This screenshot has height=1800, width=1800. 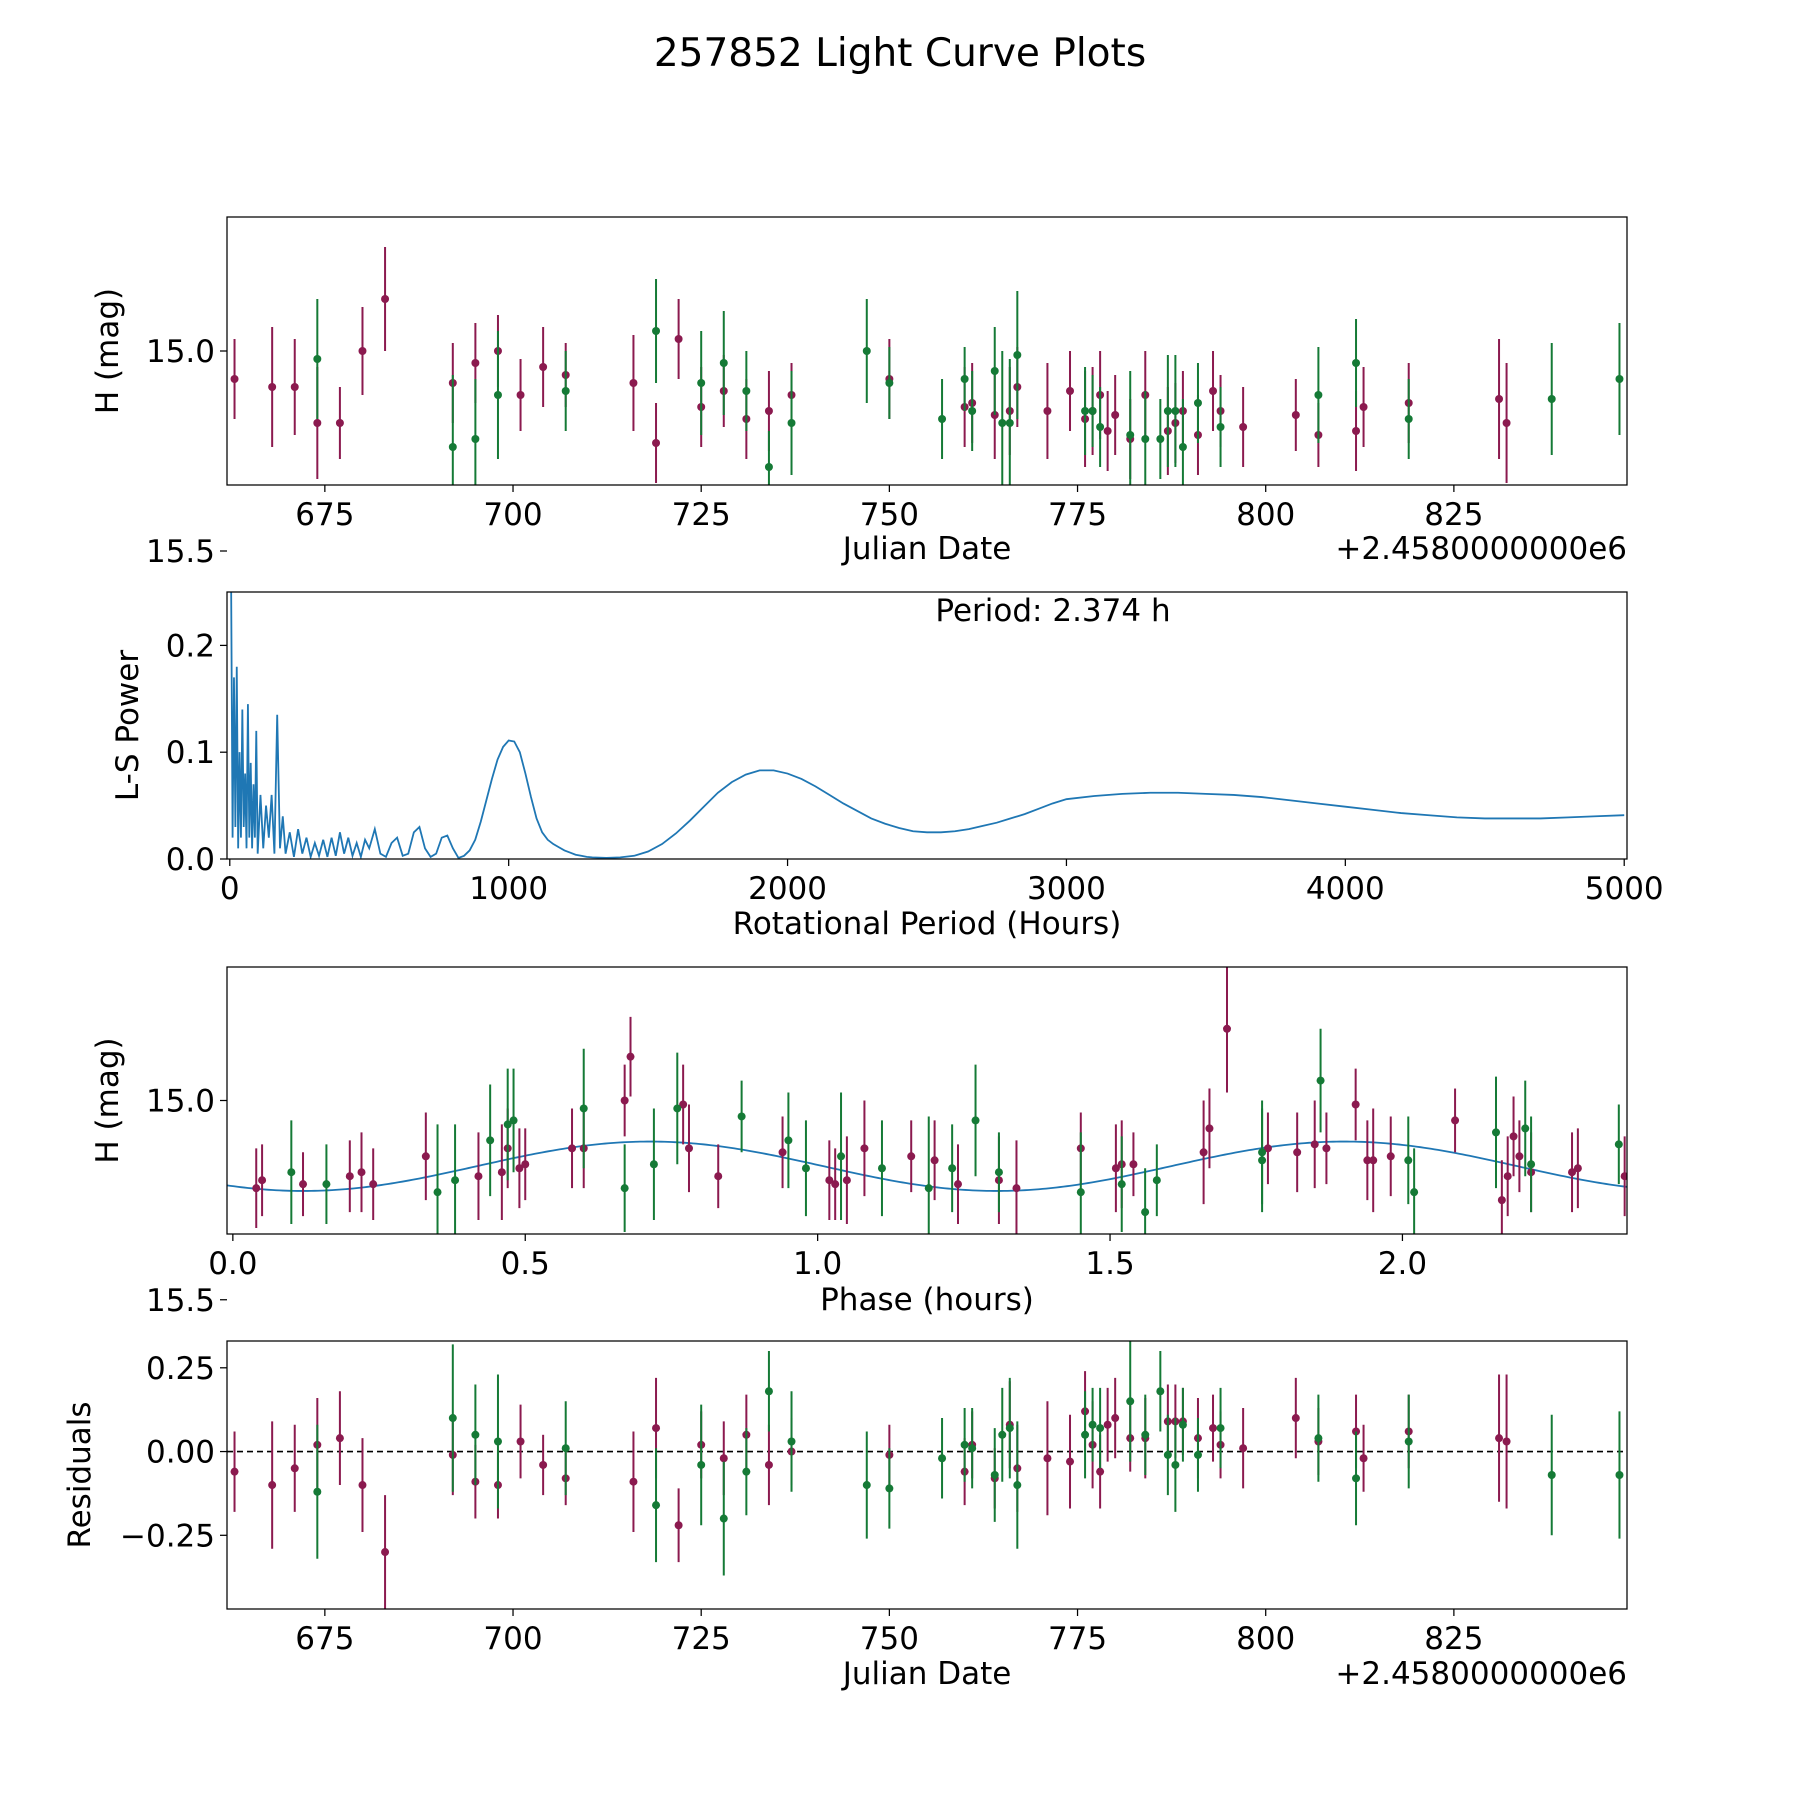 I want to click on x-tick-label: 5000, so click(x=1624, y=889).